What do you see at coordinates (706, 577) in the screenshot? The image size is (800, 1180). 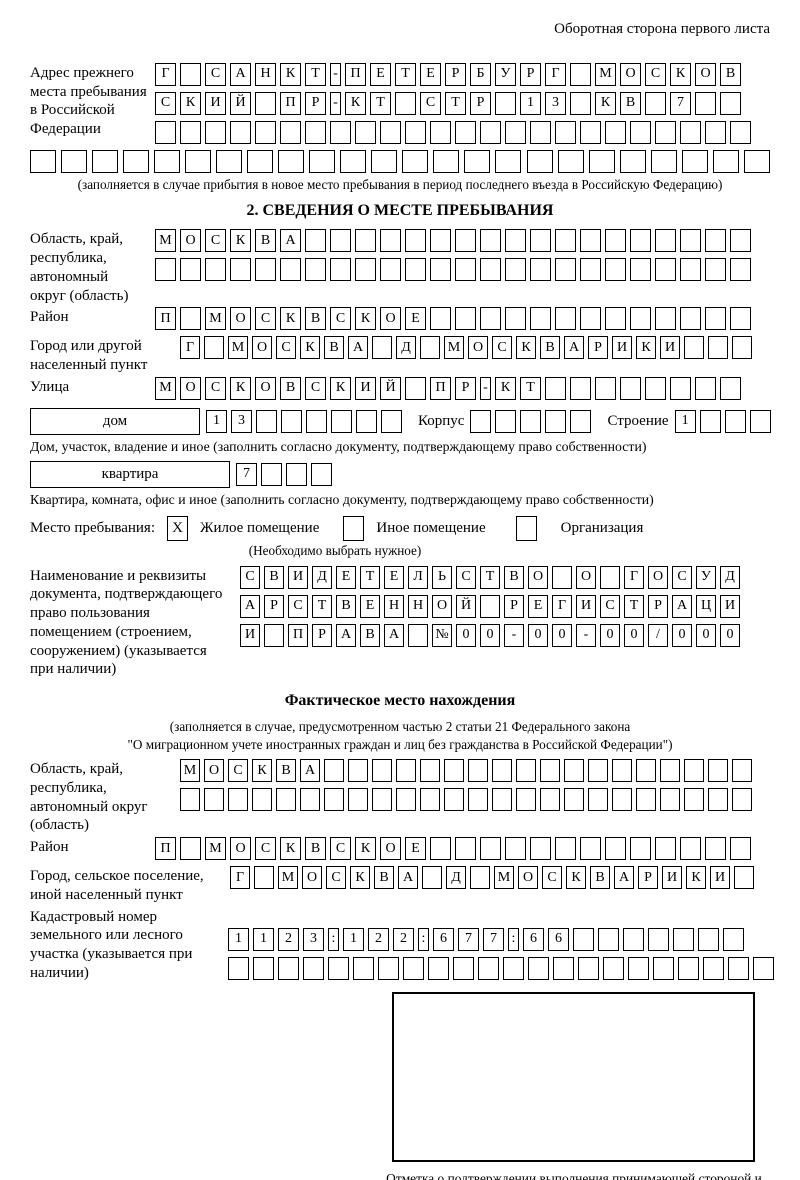 I see `char-cell: У` at bounding box center [706, 577].